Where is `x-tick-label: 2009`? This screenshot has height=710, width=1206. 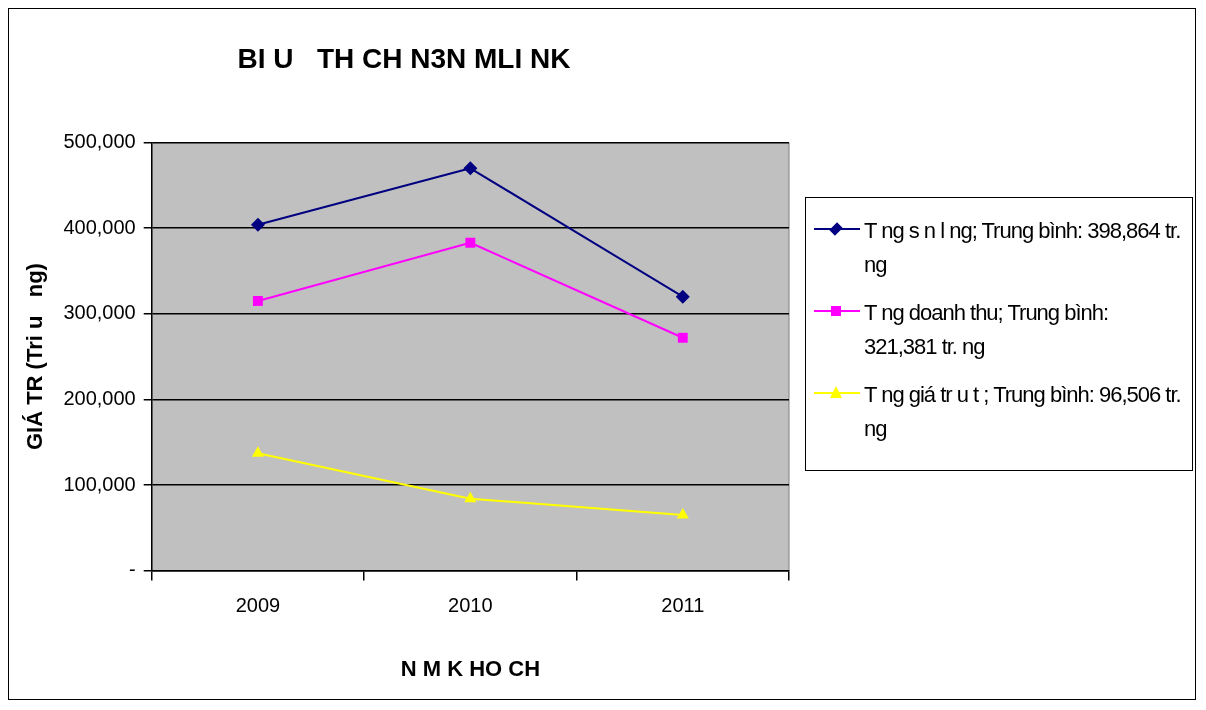
x-tick-label: 2009 is located at coordinates (258, 605).